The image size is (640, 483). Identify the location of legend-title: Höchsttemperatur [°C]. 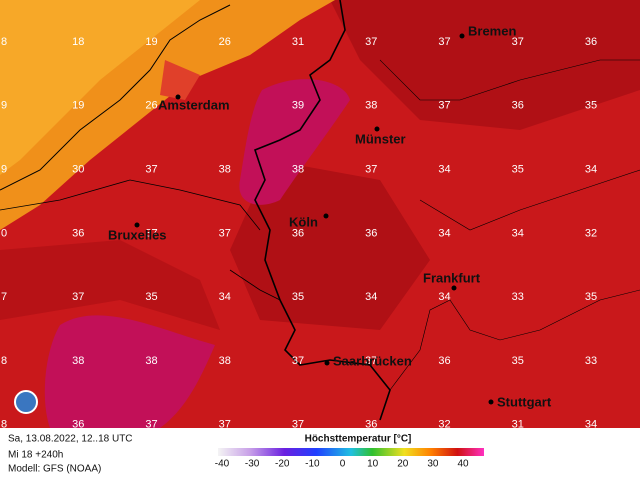
(358, 439).